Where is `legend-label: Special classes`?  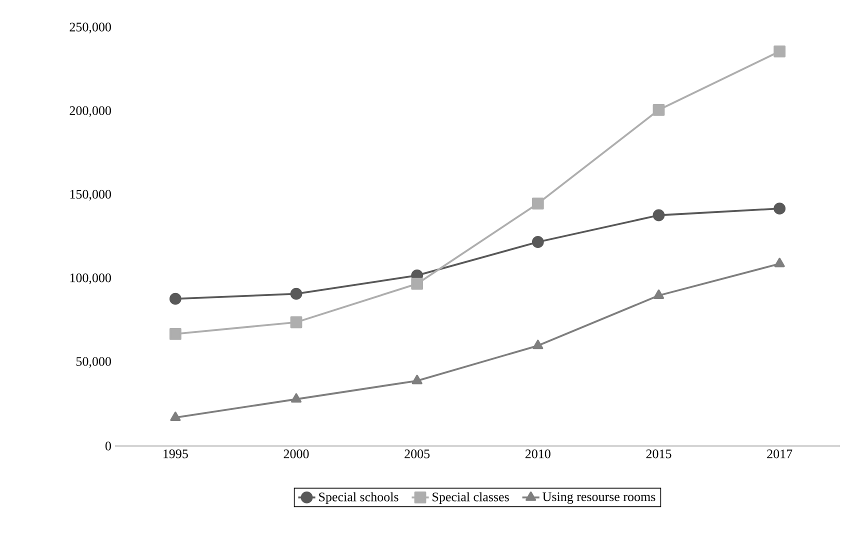 legend-label: Special classes is located at coordinates (470, 498).